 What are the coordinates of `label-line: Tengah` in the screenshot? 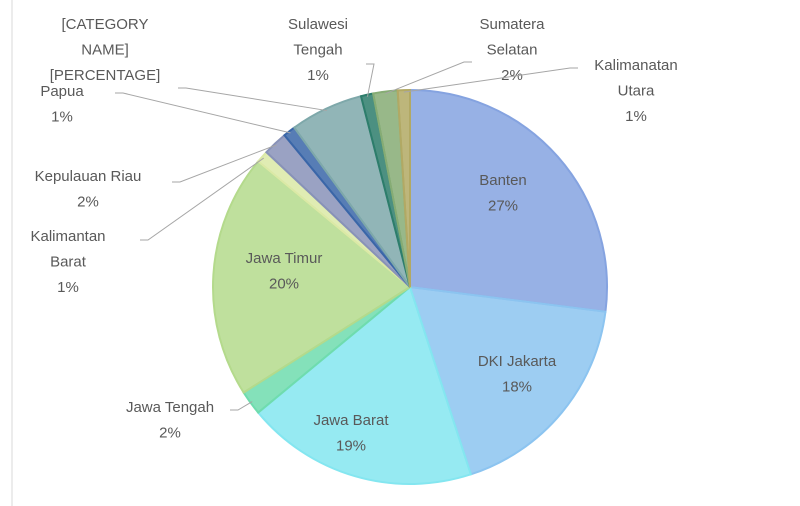 It's located at (317, 49).